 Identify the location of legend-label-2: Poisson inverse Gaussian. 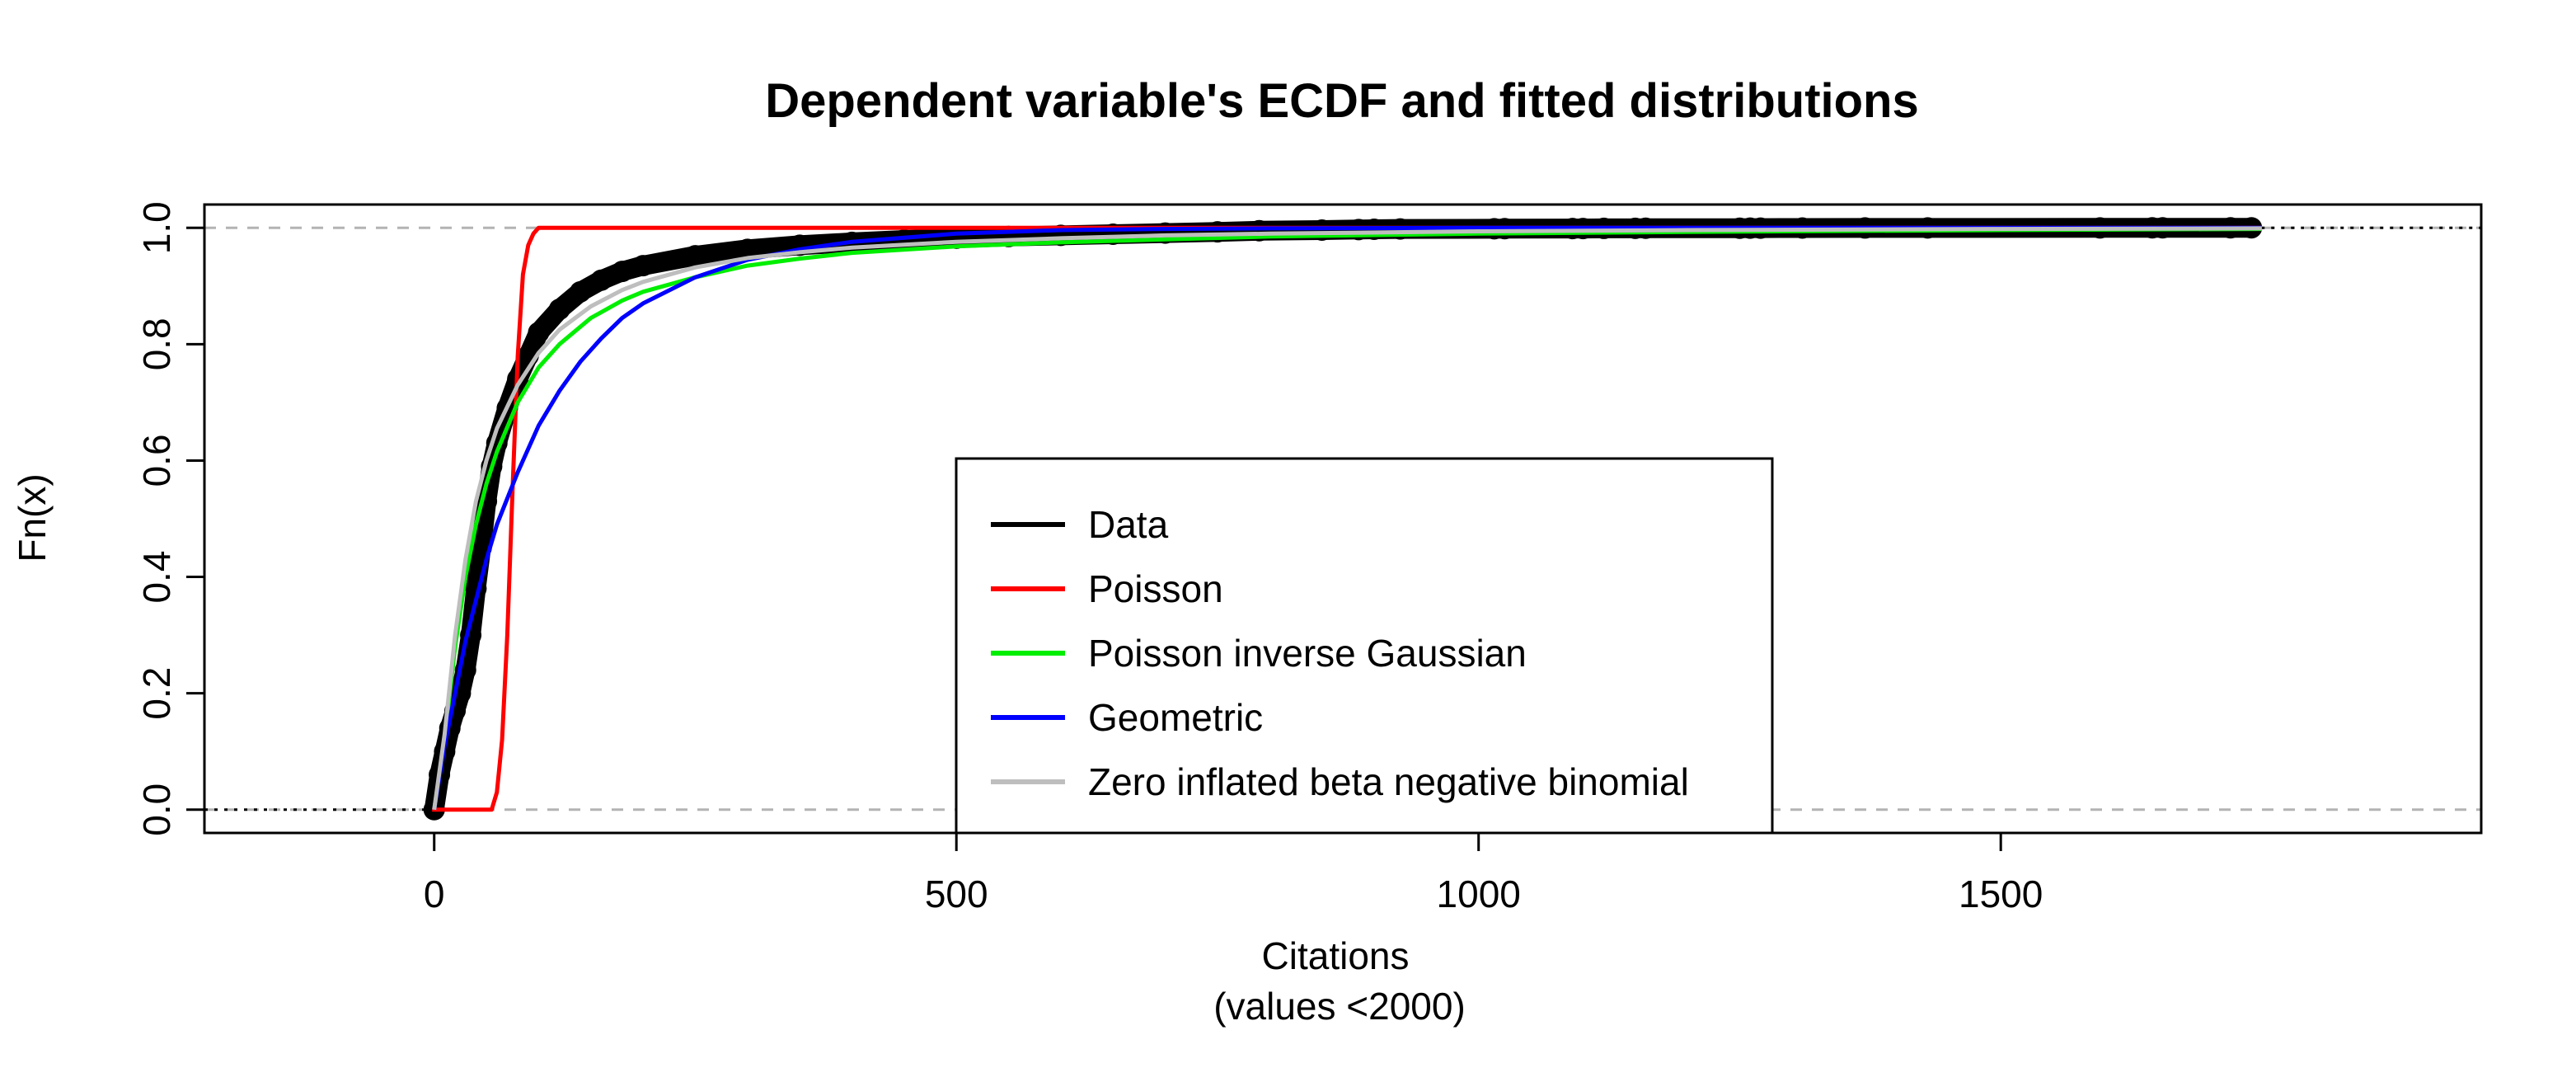
(1308, 653).